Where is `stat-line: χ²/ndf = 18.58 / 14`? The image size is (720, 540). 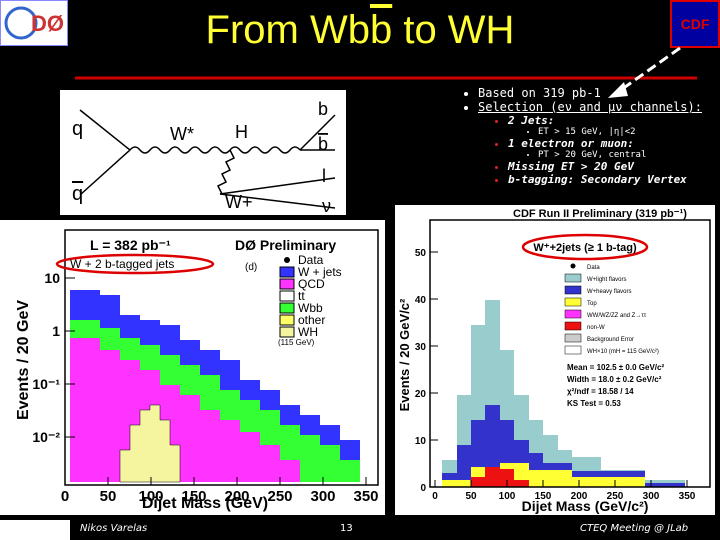 stat-line: χ²/ndf = 18.58 / 14 is located at coordinates (600, 391).